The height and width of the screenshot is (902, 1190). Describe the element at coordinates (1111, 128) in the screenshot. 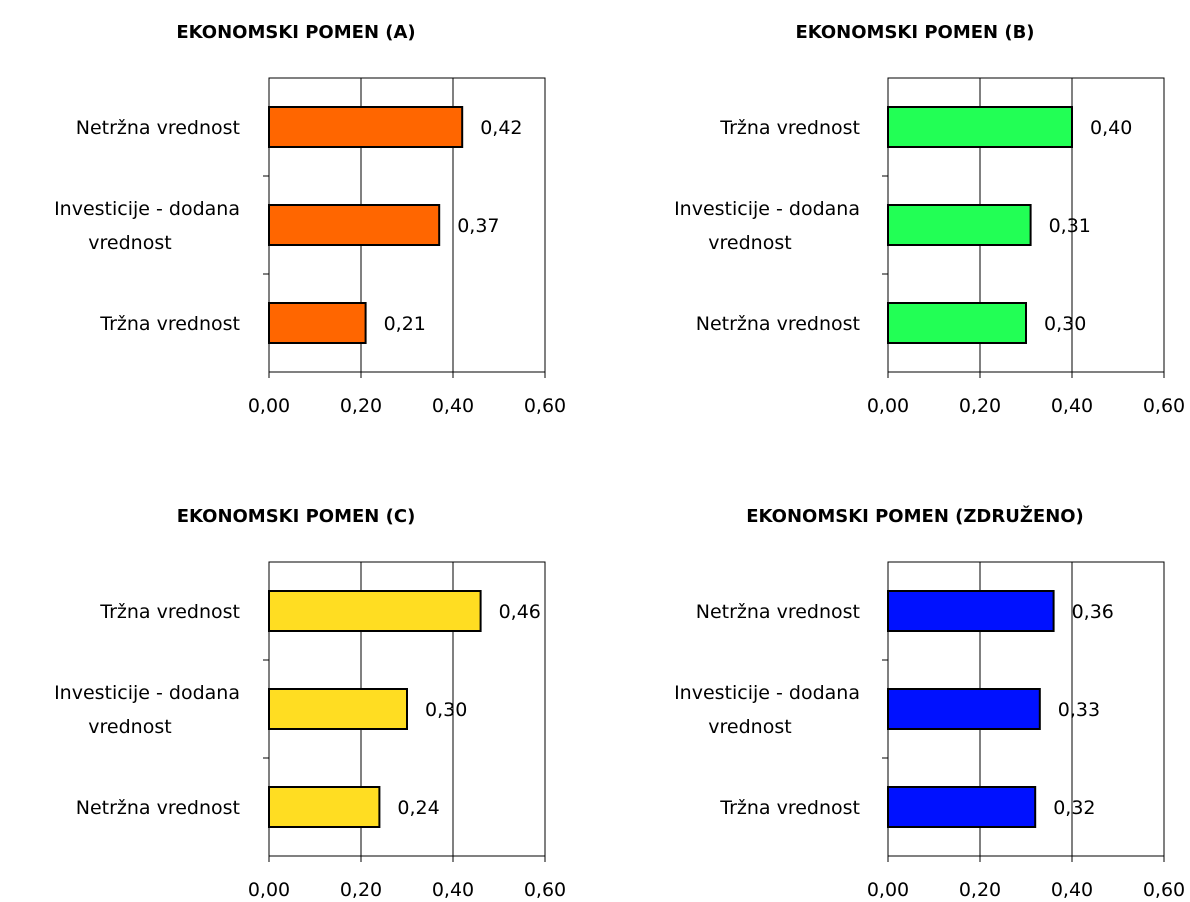

I see `data-label: 0,40` at that location.